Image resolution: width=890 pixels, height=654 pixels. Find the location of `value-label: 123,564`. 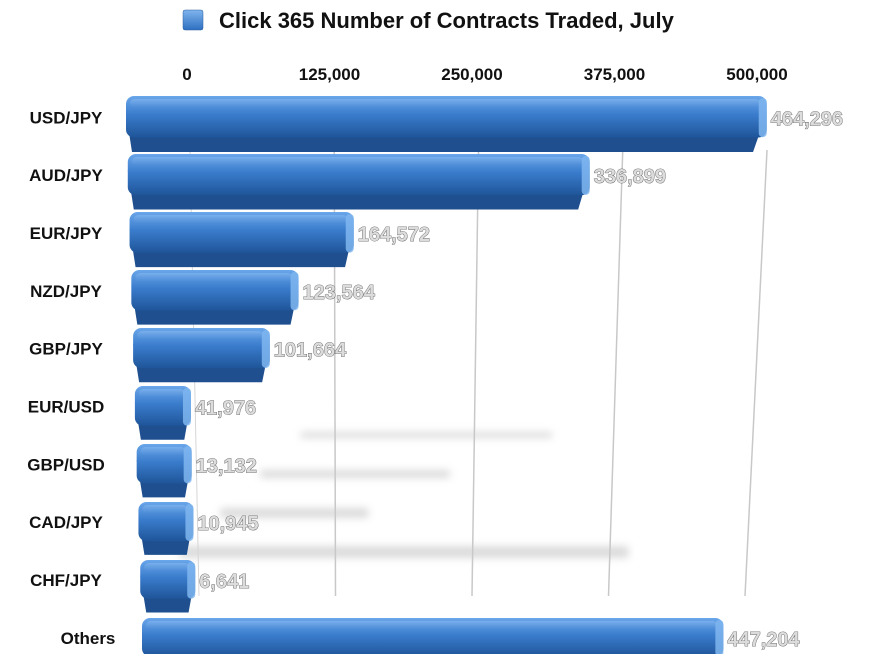

value-label: 123,564 is located at coordinates (339, 293).